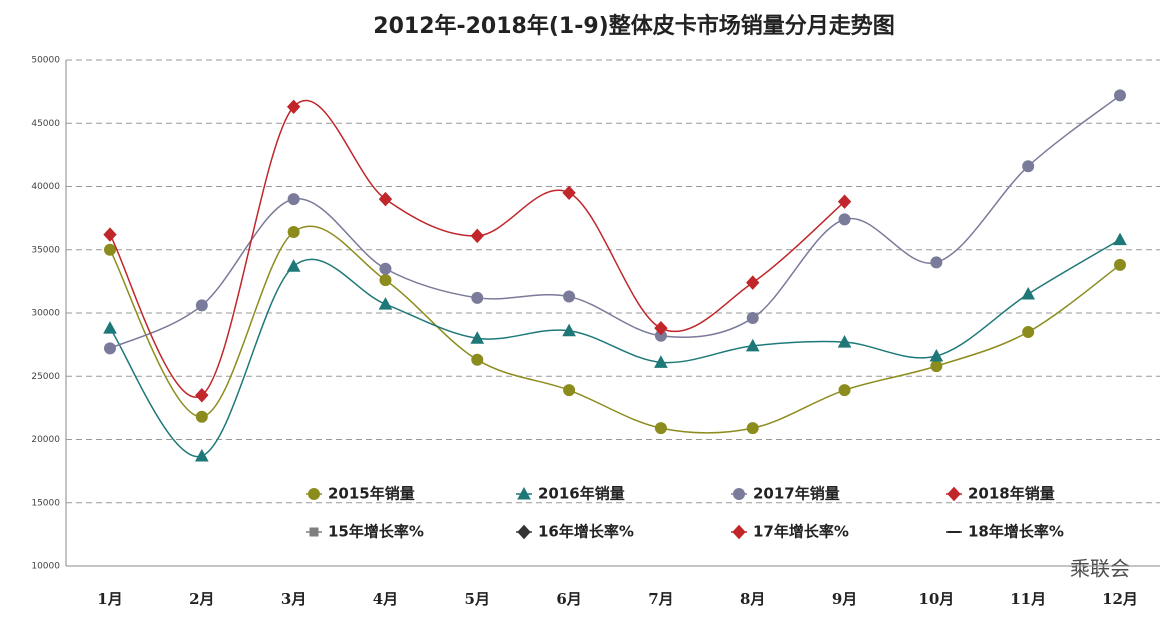  I want to click on x-tick-label: 9月, so click(844, 599).